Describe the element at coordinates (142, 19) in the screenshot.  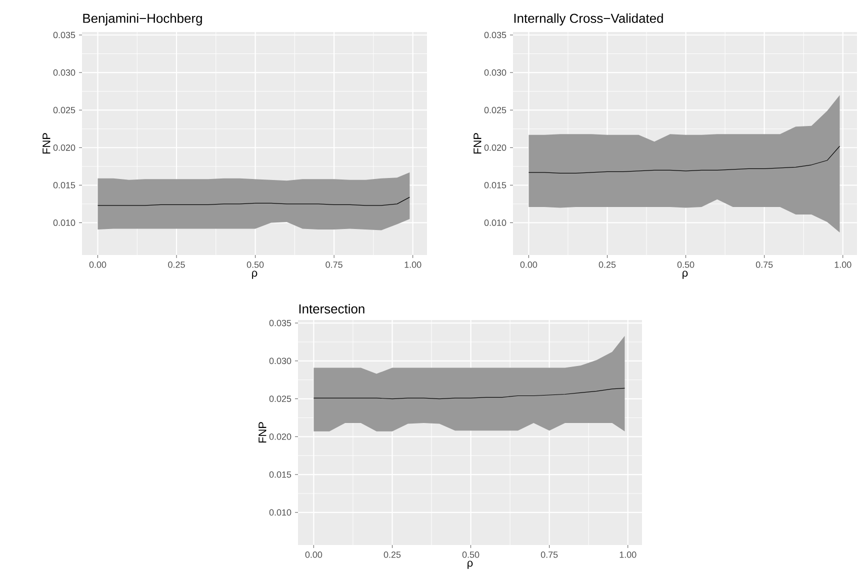
I see `chart-title: Benjamini−Hochberg` at that location.